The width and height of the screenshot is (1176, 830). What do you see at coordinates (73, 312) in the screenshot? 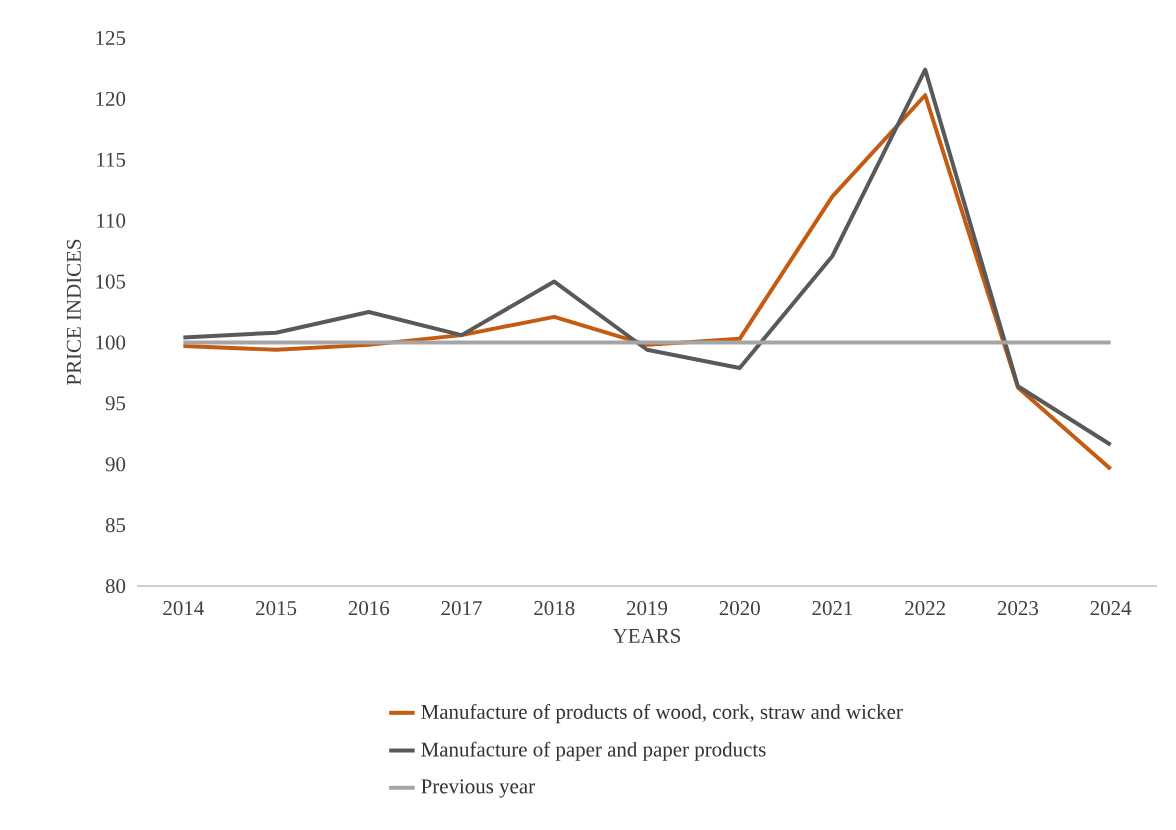
I see `y-axis-title: PRICE INDICES` at bounding box center [73, 312].